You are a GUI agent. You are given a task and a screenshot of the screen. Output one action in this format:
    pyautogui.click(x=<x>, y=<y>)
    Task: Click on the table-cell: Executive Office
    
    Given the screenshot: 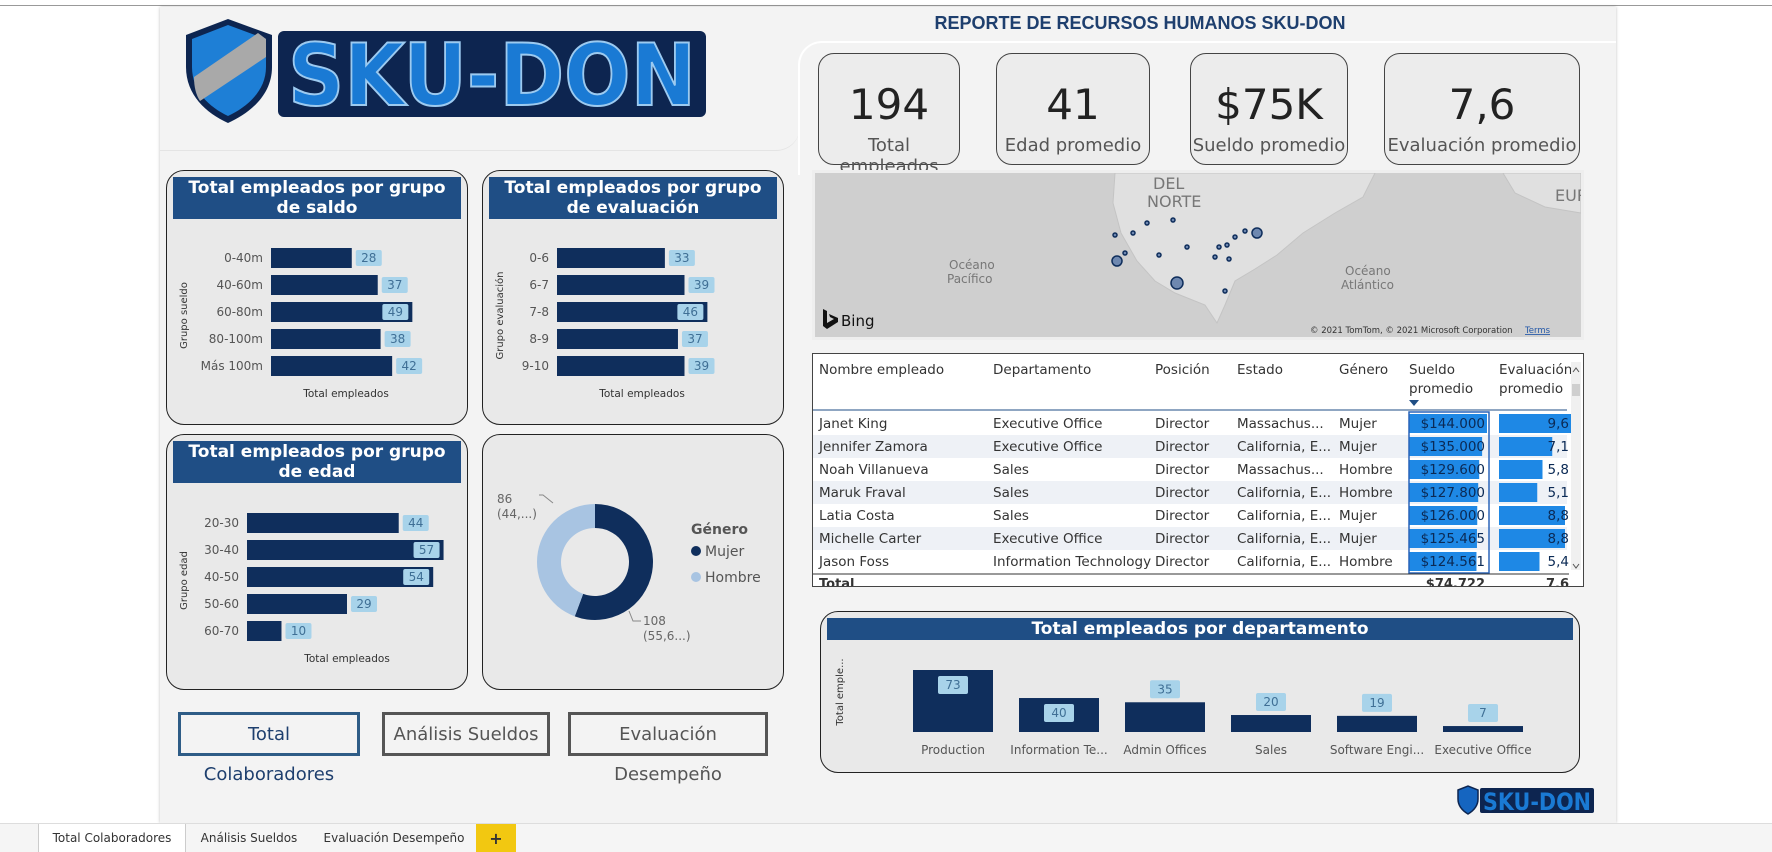 What is the action you would take?
    pyautogui.click(x=1047, y=424)
    